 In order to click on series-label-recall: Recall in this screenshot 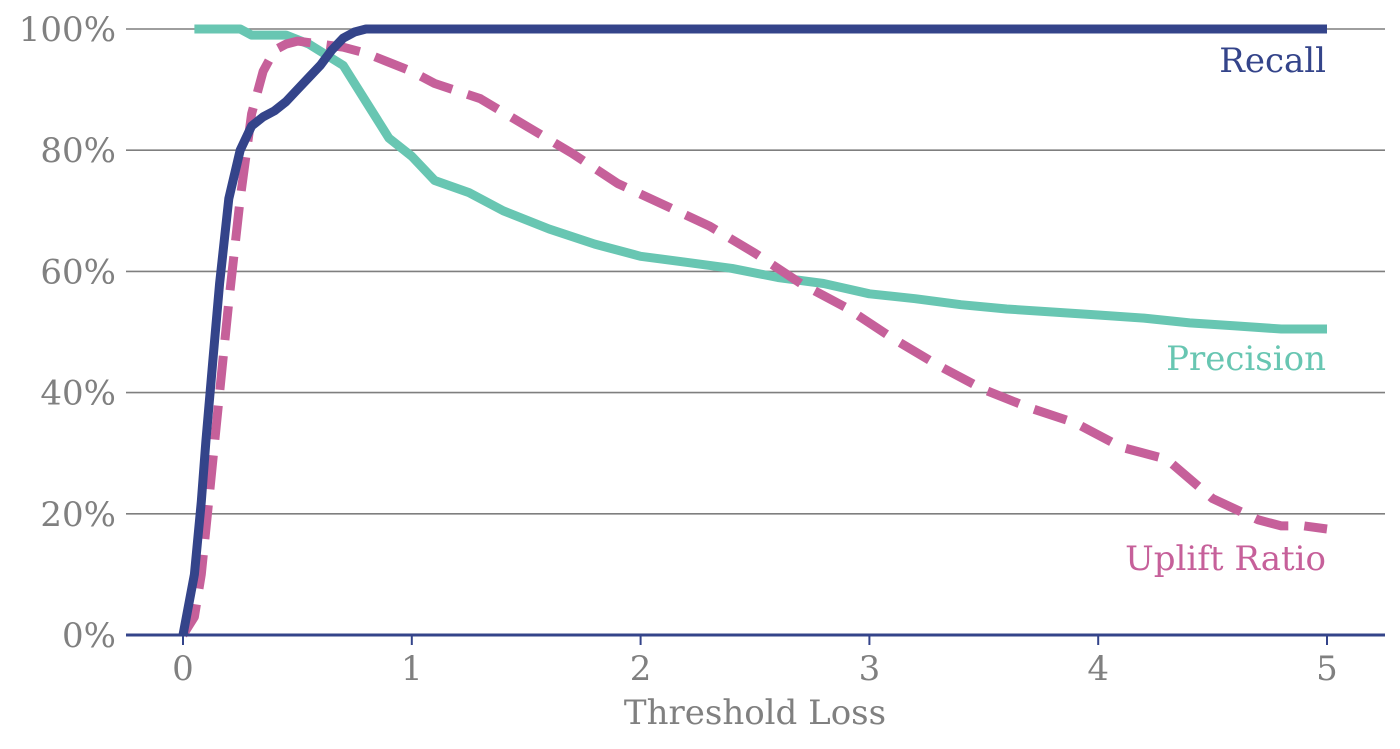, I will do `click(1272, 61)`.